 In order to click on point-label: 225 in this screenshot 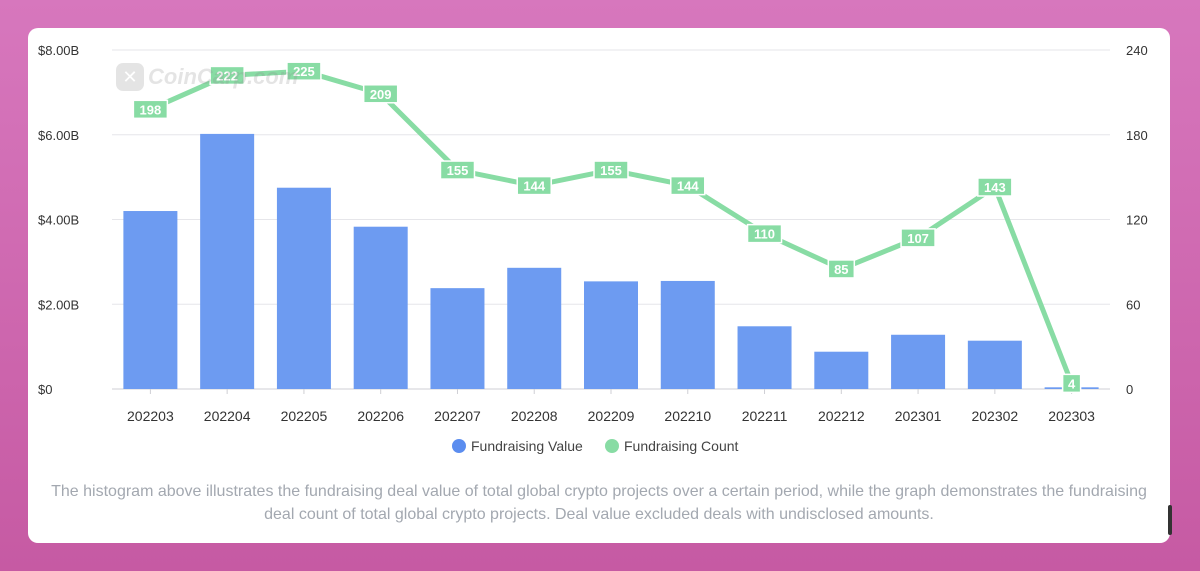, I will do `click(304, 71)`.